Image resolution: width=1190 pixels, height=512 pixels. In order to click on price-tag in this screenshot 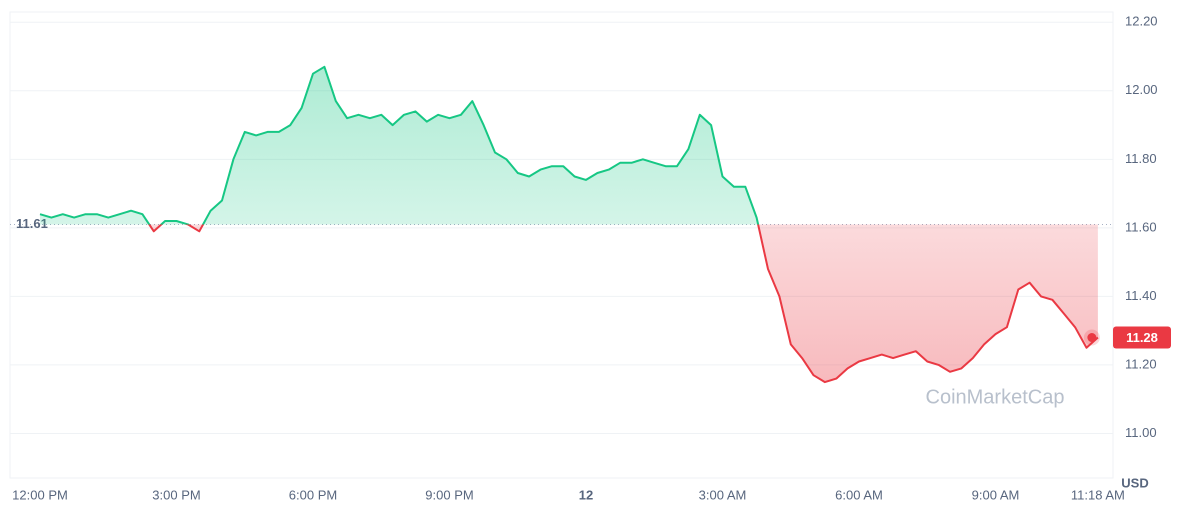, I will do `click(1142, 337)`.